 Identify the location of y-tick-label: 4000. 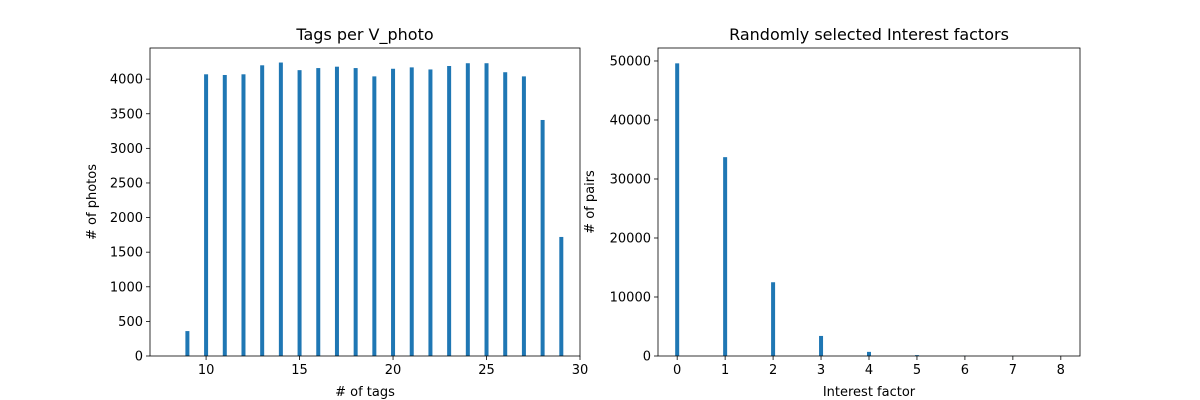
(126, 80).